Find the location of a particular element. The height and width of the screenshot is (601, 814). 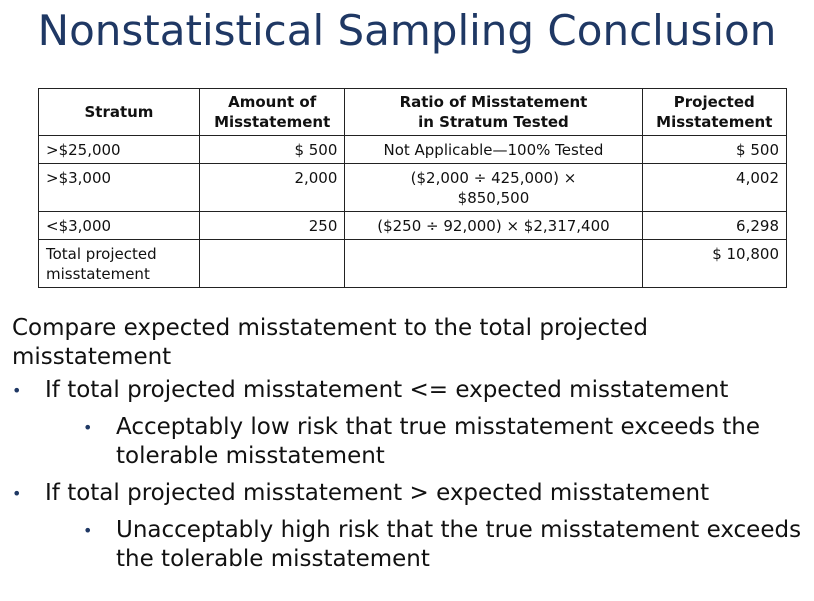

slide-title: Nonstatistical Sampling Conclusion is located at coordinates (407, 30).